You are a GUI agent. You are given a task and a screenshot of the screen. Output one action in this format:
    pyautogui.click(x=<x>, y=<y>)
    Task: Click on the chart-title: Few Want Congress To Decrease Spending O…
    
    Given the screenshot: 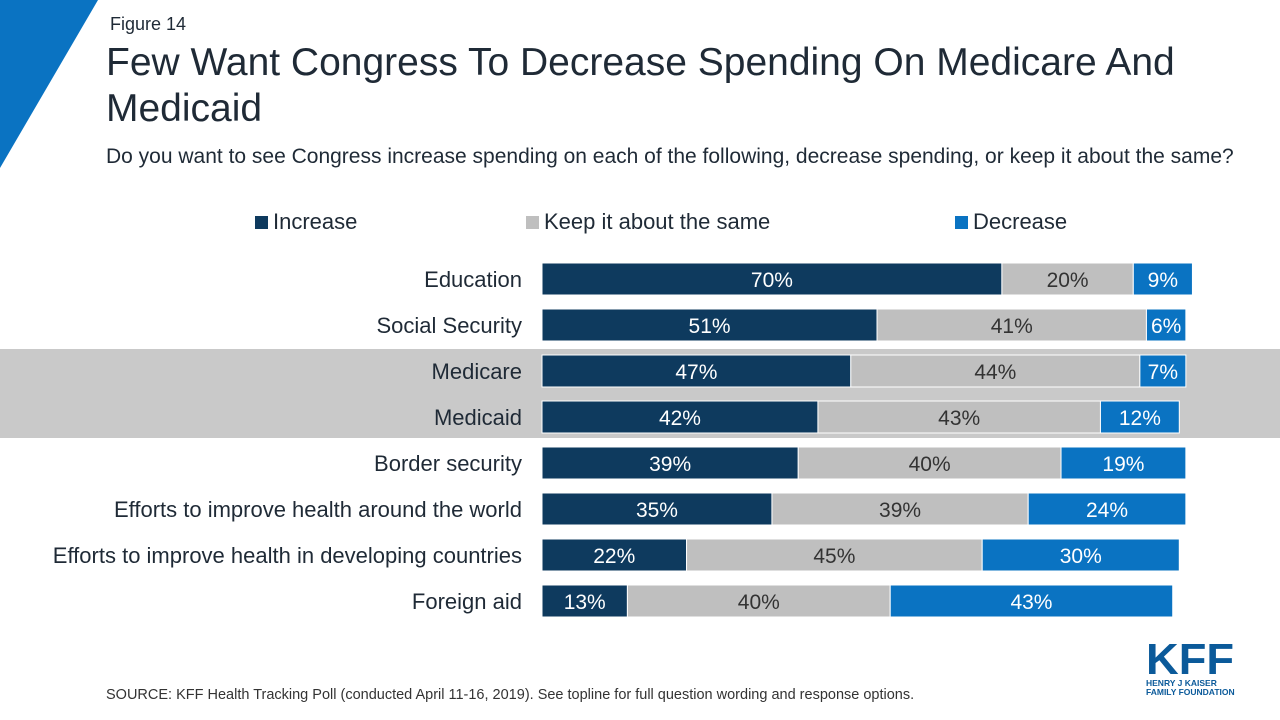 What is the action you would take?
    pyautogui.click(x=640, y=85)
    